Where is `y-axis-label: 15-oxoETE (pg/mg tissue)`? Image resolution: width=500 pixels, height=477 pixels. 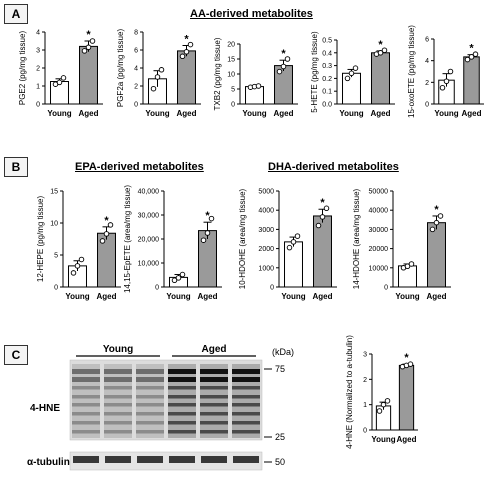 y-axis-label: 15-oxoETE (pg/mg tissue) is located at coordinates (411, 71).